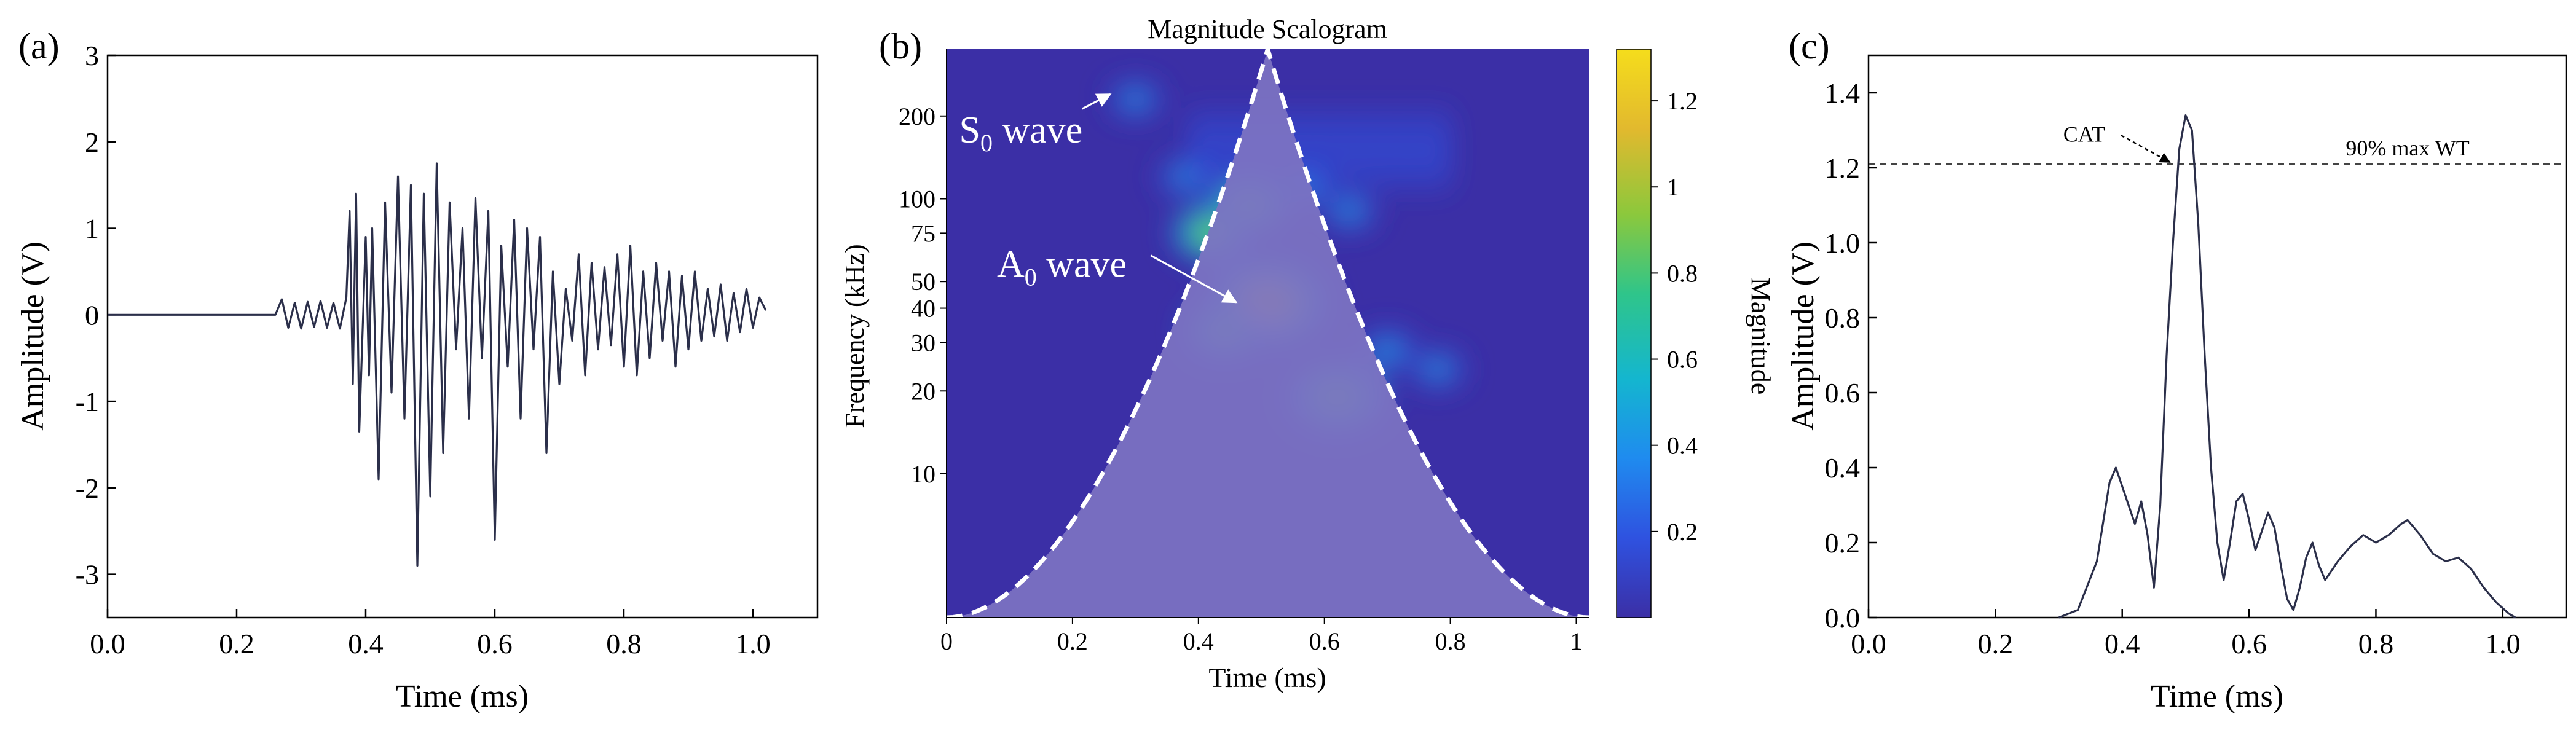  What do you see at coordinates (88, 575) in the screenshot?
I see `y-tick-label: -3` at bounding box center [88, 575].